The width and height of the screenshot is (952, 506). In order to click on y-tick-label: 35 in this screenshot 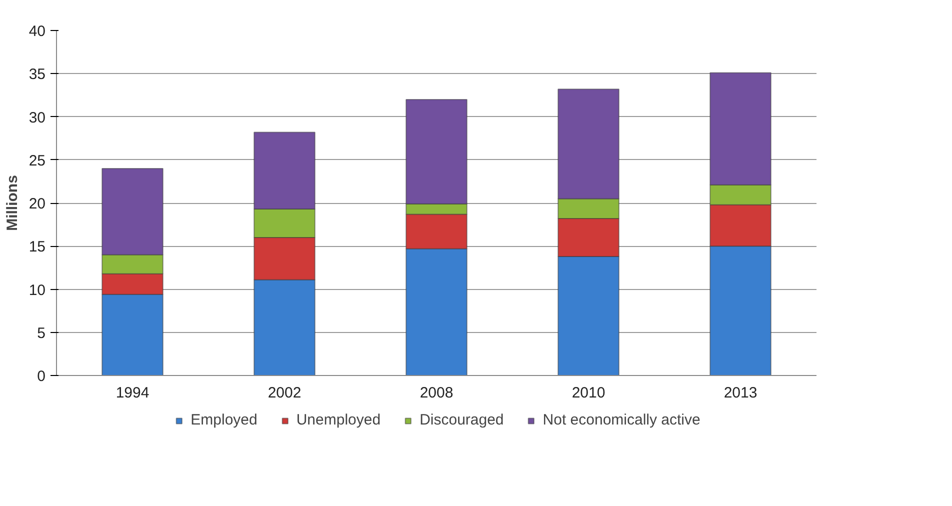, I will do `click(37, 75)`.